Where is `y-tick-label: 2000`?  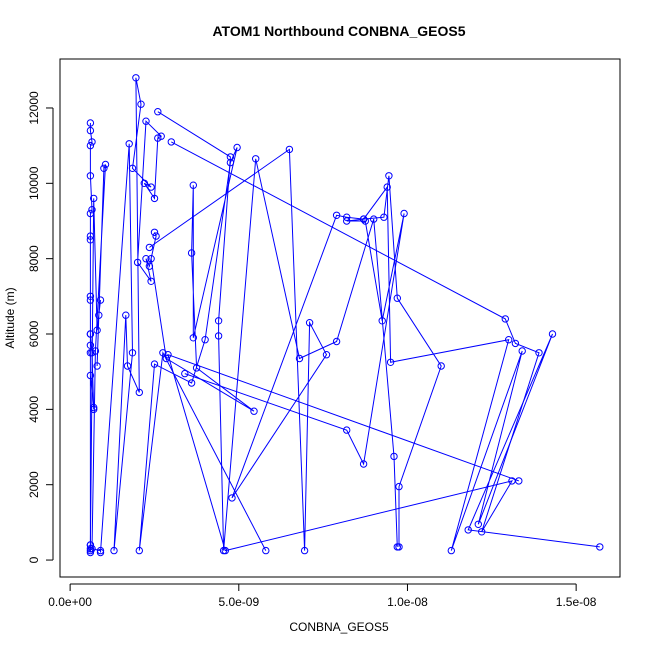 y-tick-label: 2000 is located at coordinates (34, 484).